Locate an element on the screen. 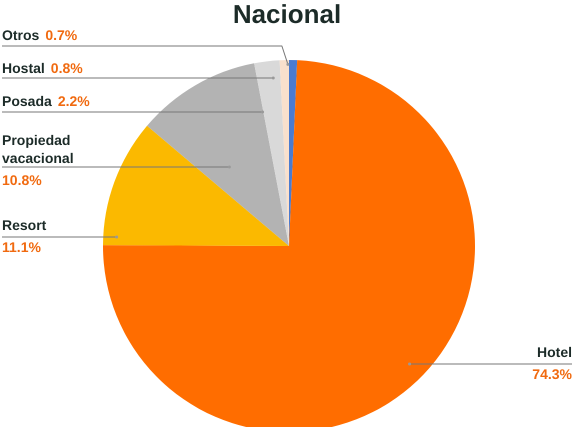  data-label: 11.1% is located at coordinates (22, 247).